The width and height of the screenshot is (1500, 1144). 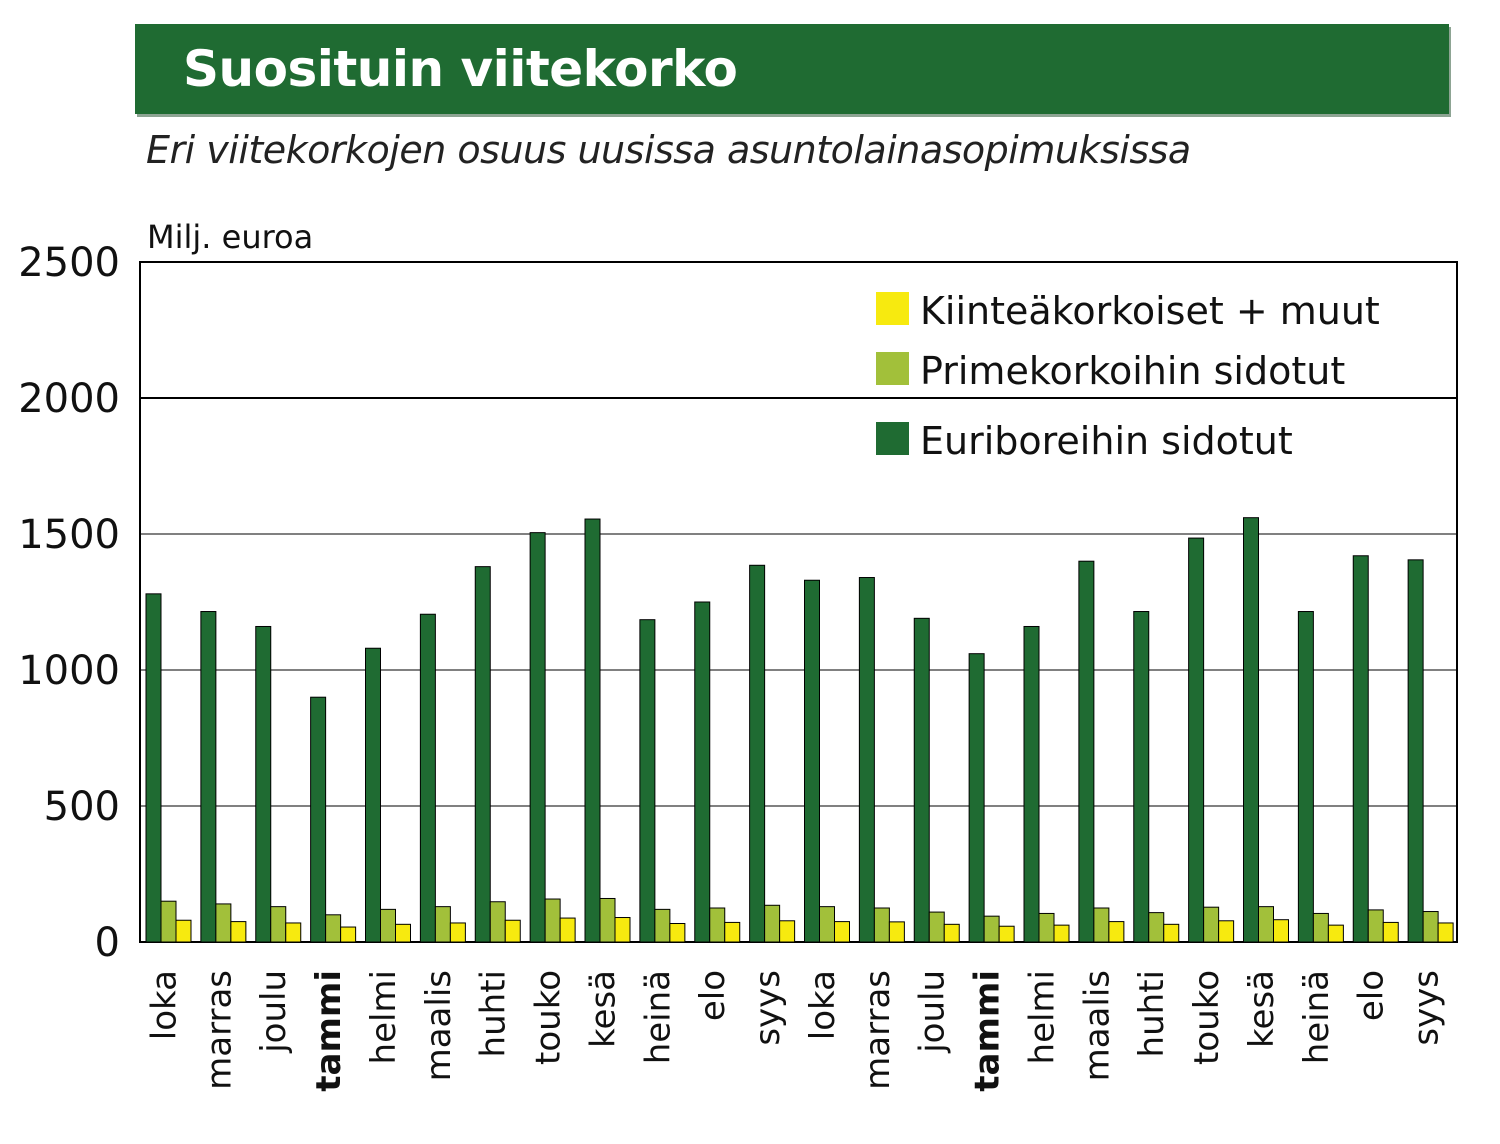 I want to click on y-axis-label: Milj. euroa, so click(x=230, y=237).